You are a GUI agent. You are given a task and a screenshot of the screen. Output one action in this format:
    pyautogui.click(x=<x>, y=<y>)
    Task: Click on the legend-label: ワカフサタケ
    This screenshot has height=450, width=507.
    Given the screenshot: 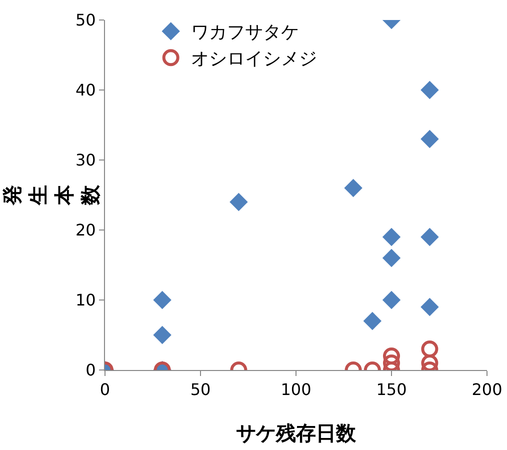 What is the action you would take?
    pyautogui.click(x=244, y=33)
    